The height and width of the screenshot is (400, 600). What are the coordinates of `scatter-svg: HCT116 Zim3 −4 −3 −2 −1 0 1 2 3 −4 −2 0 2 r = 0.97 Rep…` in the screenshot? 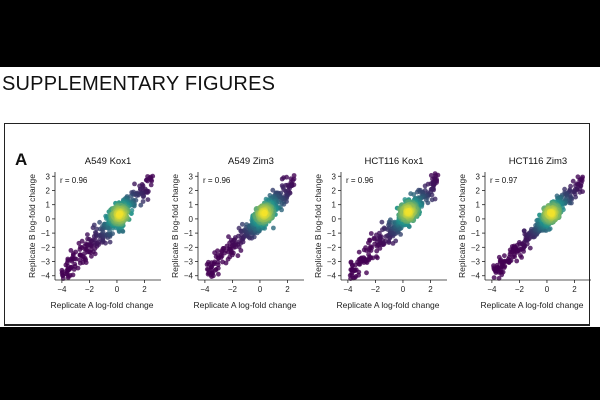 It's located at (524, 233).